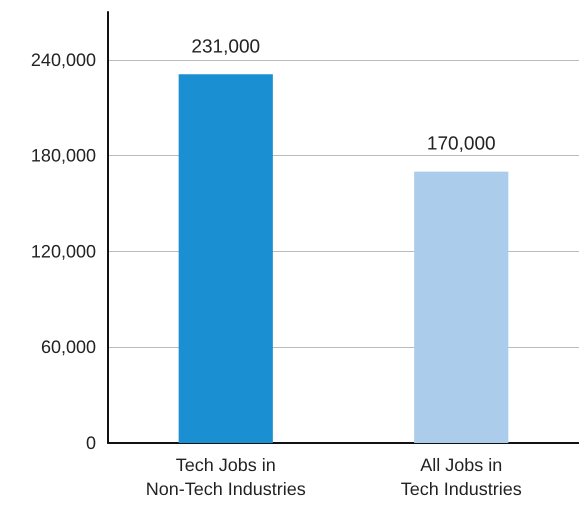 The image size is (587, 516). Describe the element at coordinates (461, 477) in the screenshot. I see `x-tick-label: All Jobs in Tech Industries` at that location.